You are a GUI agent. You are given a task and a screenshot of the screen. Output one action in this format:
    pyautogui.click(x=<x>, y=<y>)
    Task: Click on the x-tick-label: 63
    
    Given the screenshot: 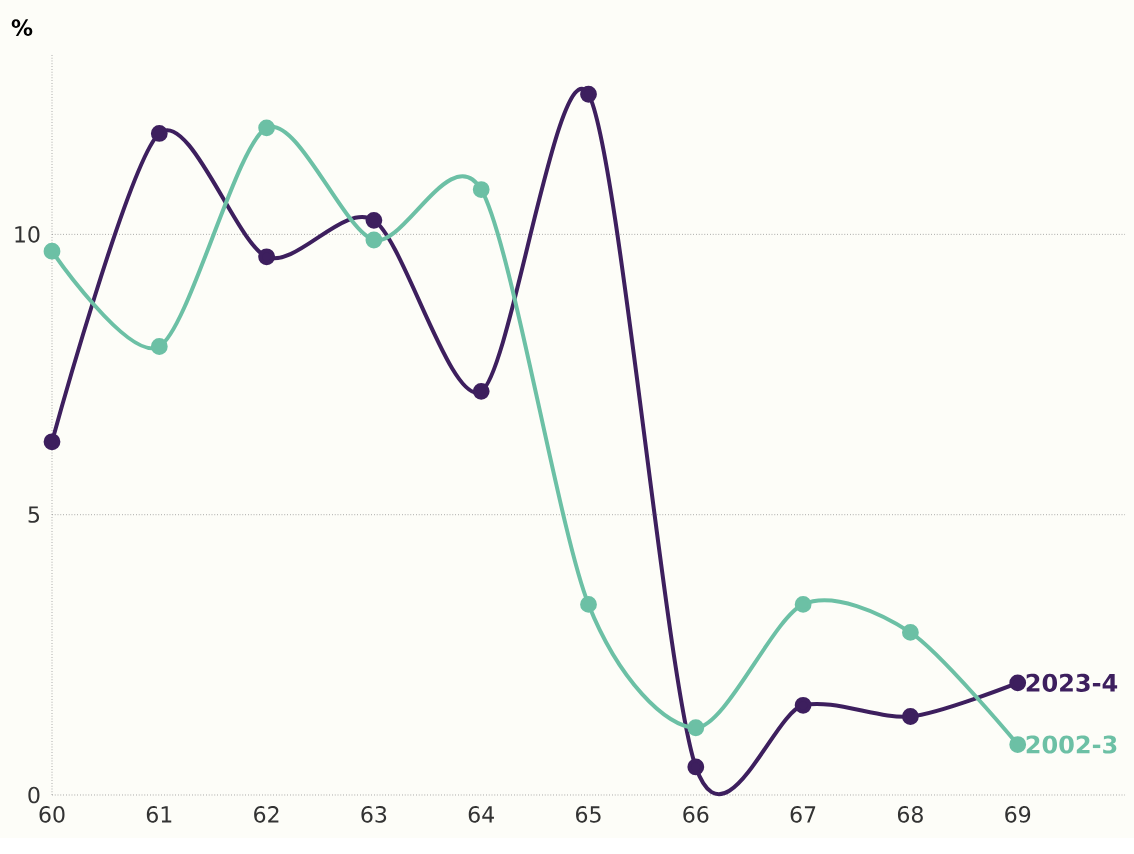 What is the action you would take?
    pyautogui.click(x=374, y=814)
    